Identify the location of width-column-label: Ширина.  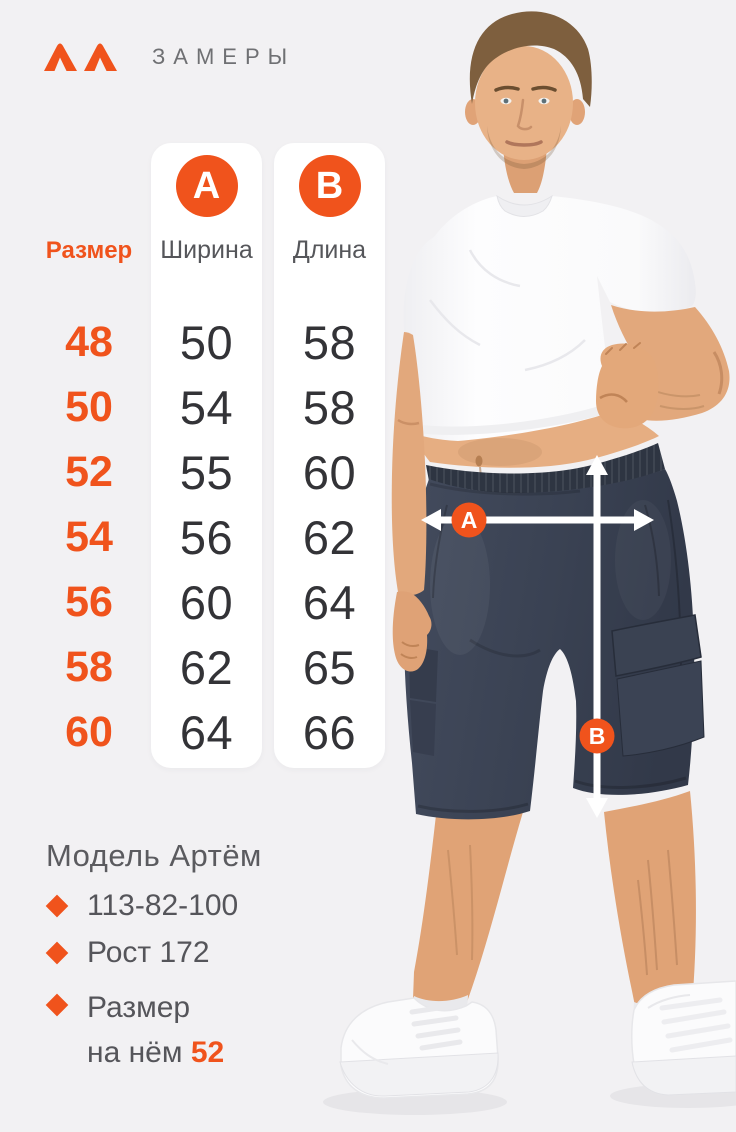
(206, 250).